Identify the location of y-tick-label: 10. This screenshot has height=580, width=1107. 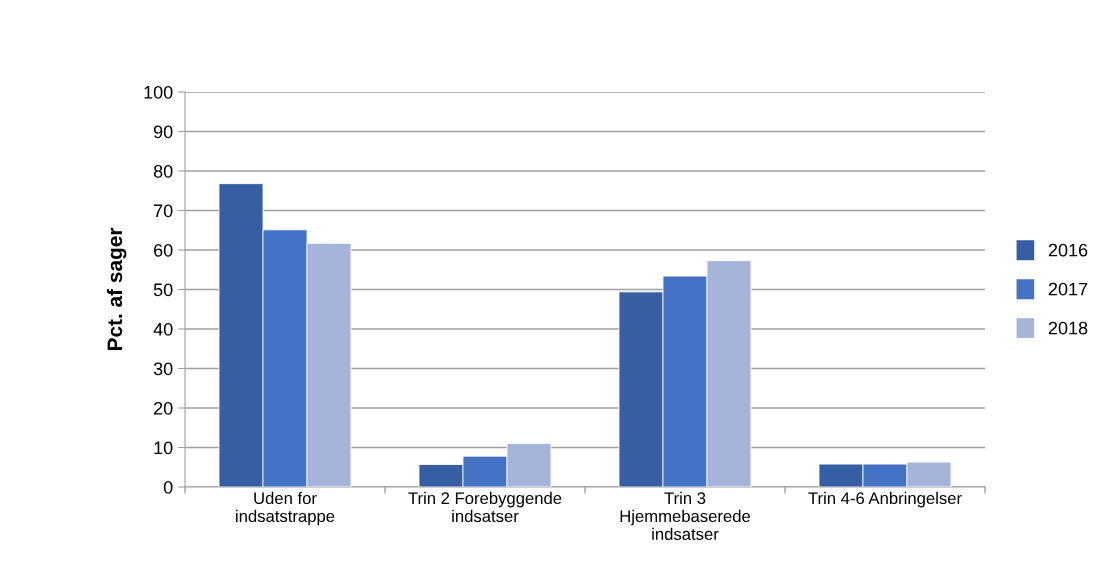
(163, 448).